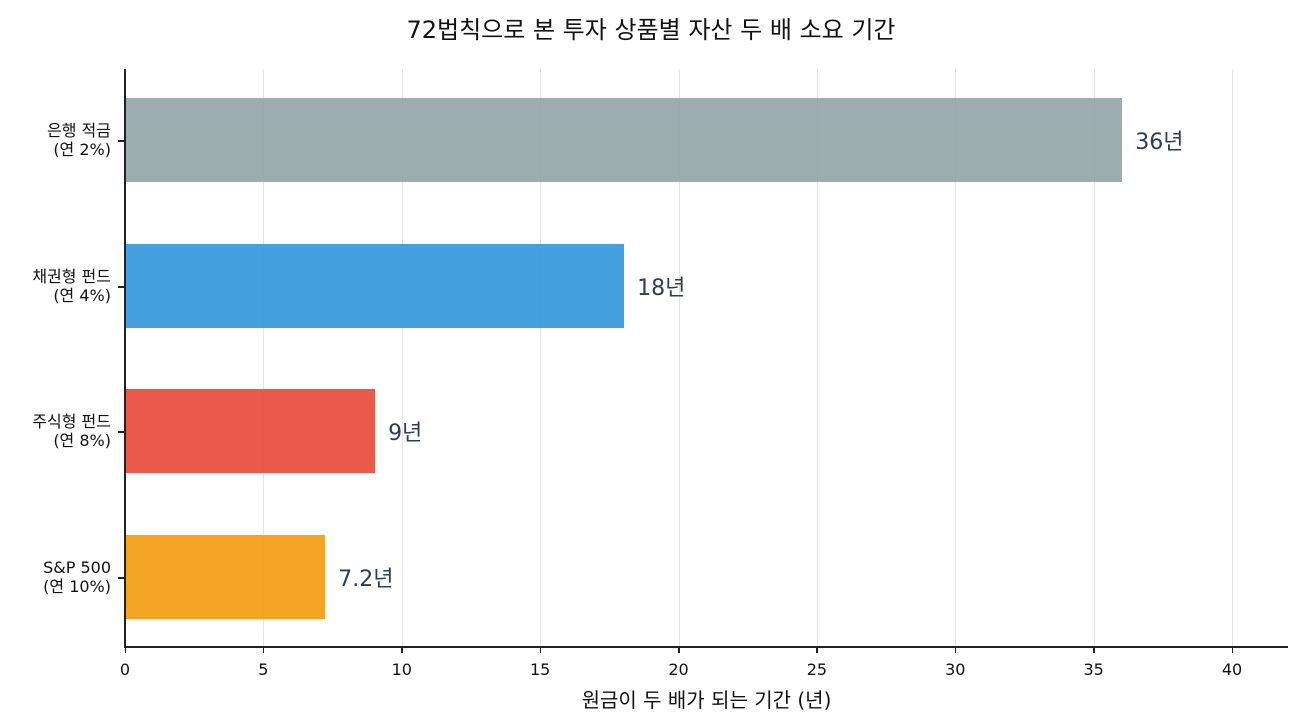 Image resolution: width=1302 pixels, height=728 pixels. What do you see at coordinates (1159, 142) in the screenshot?
I see `bar-value-label: 36년` at bounding box center [1159, 142].